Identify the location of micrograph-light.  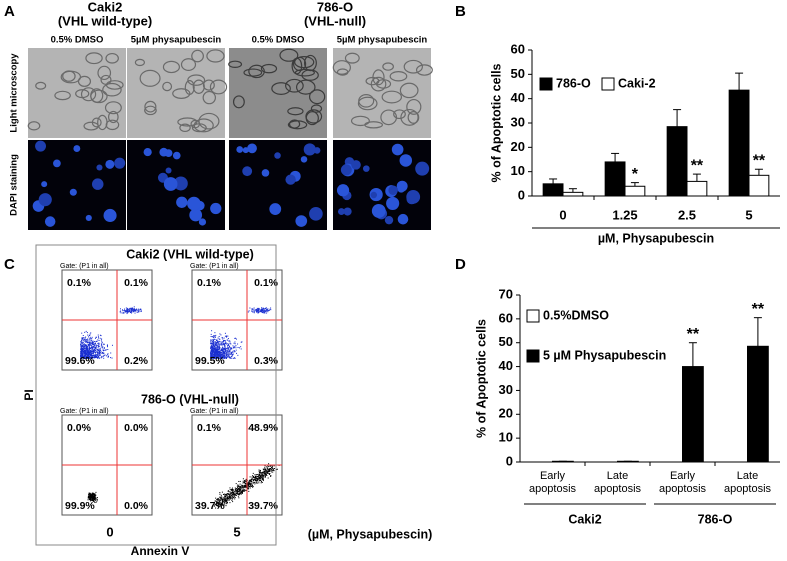
(77, 93).